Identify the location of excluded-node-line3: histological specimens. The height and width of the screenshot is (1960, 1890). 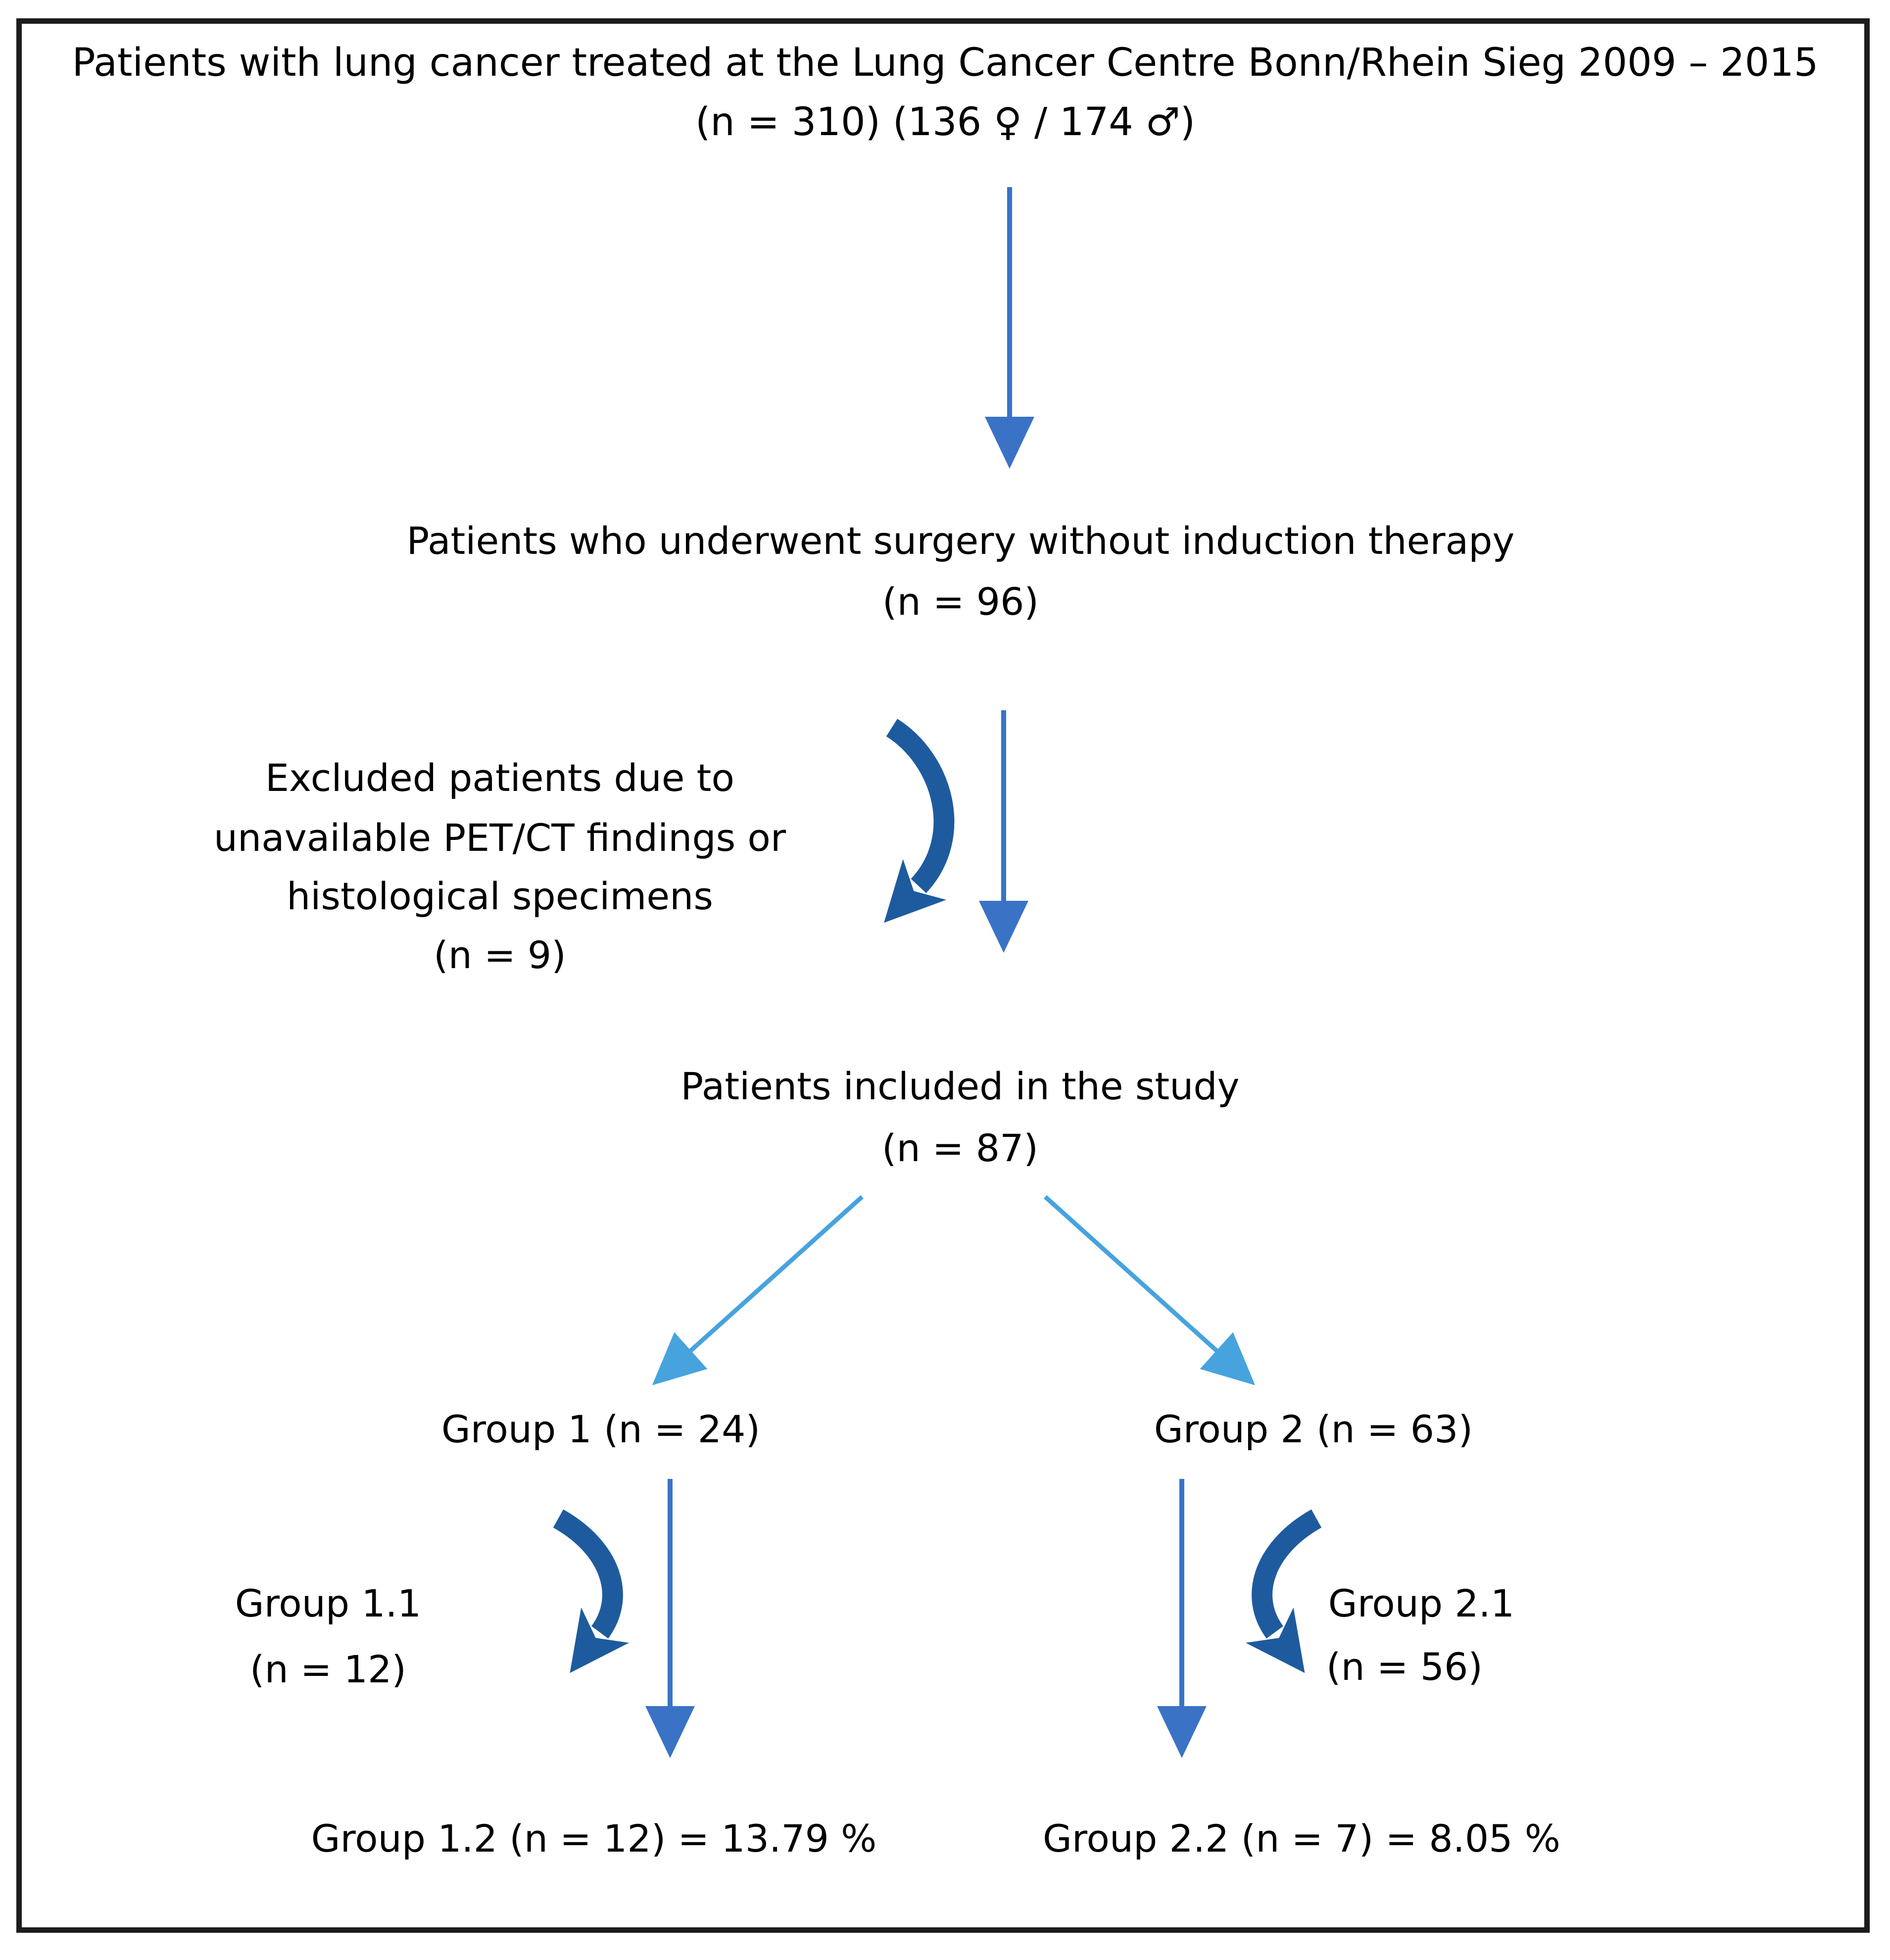
(500, 896).